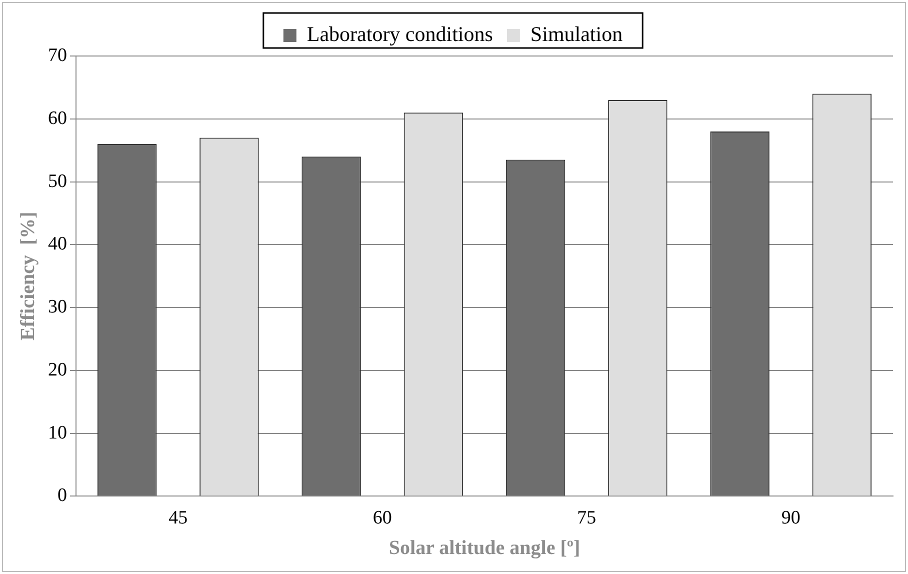  Describe the element at coordinates (28, 276) in the screenshot. I see `y-axis-title: Efficiency [%]` at that location.